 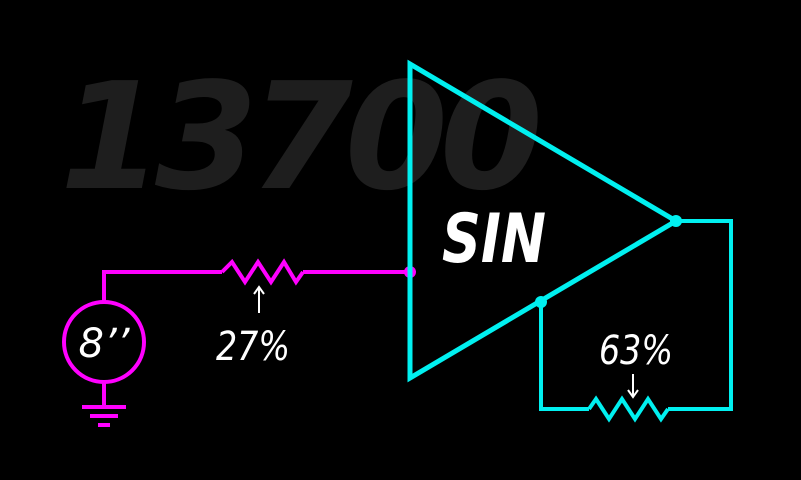 What do you see at coordinates (628, 409) in the screenshot?
I see `feedback-resistor` at bounding box center [628, 409].